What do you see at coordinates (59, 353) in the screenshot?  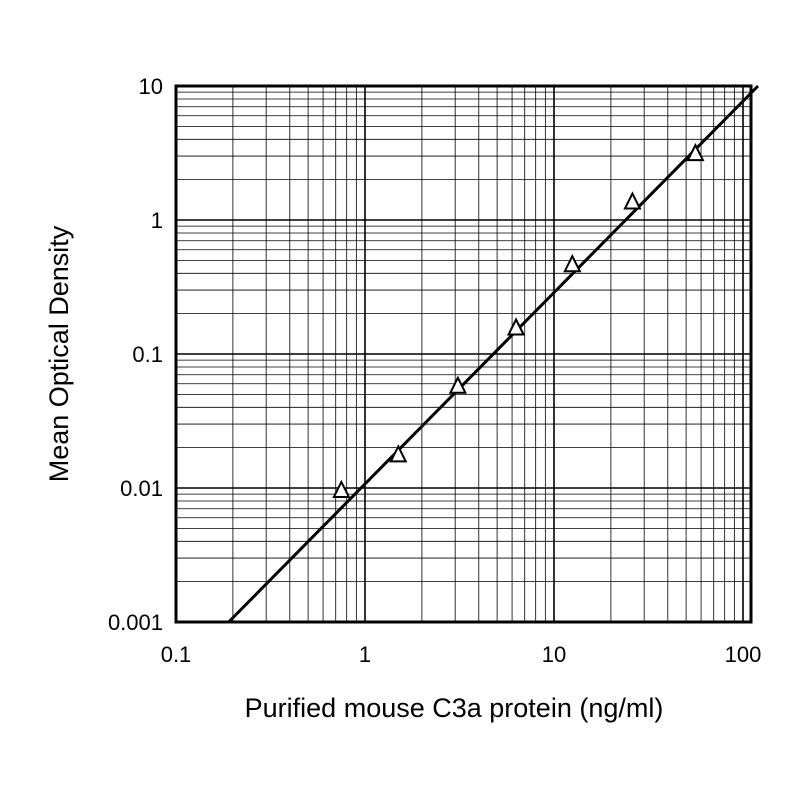 I see `y-axis-title: Mean Optical Density` at bounding box center [59, 353].